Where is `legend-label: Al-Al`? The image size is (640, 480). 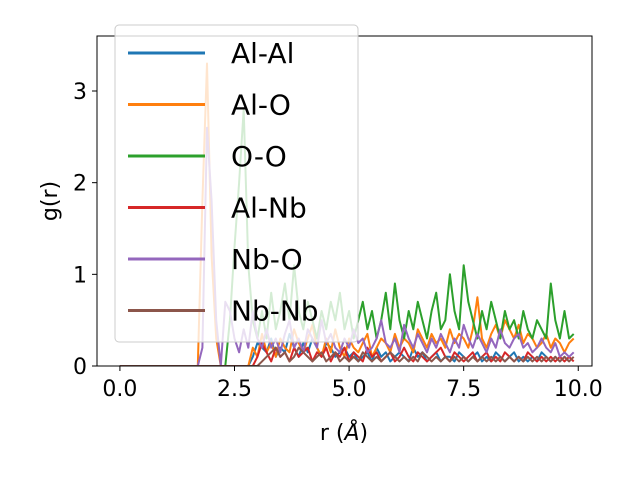
legend-label: Al-Al is located at coordinates (262, 53).